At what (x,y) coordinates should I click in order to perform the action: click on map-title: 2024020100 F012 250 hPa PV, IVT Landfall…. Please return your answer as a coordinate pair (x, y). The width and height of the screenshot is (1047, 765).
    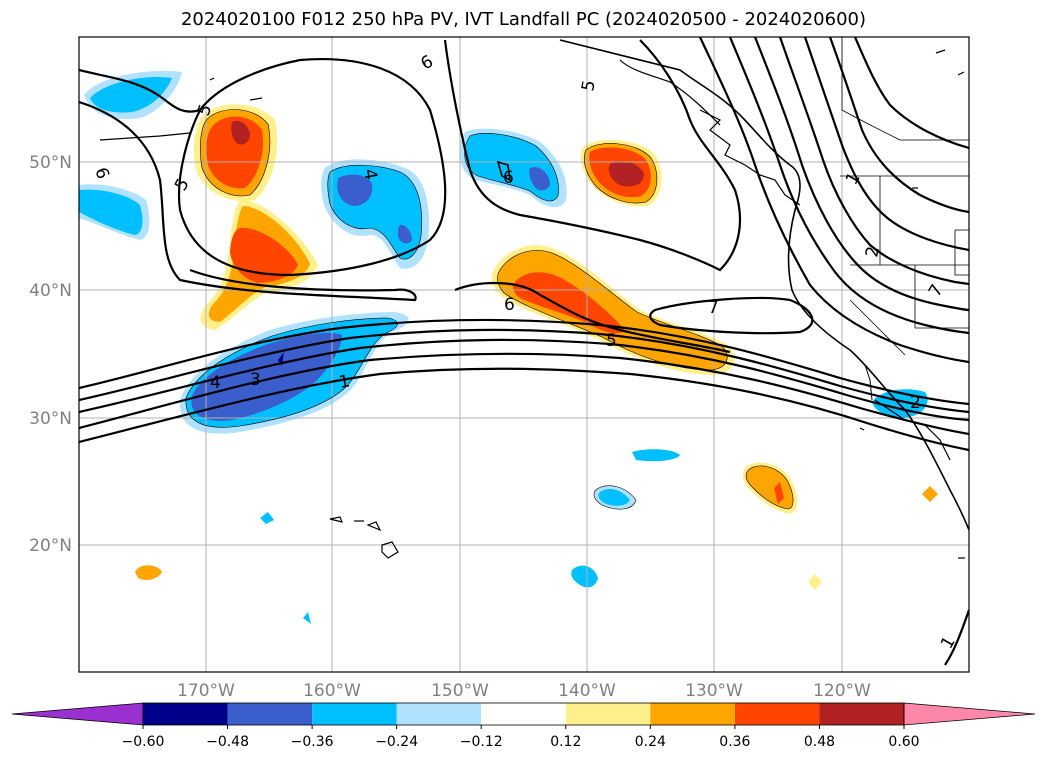
    Looking at the image, I should click on (523, 19).